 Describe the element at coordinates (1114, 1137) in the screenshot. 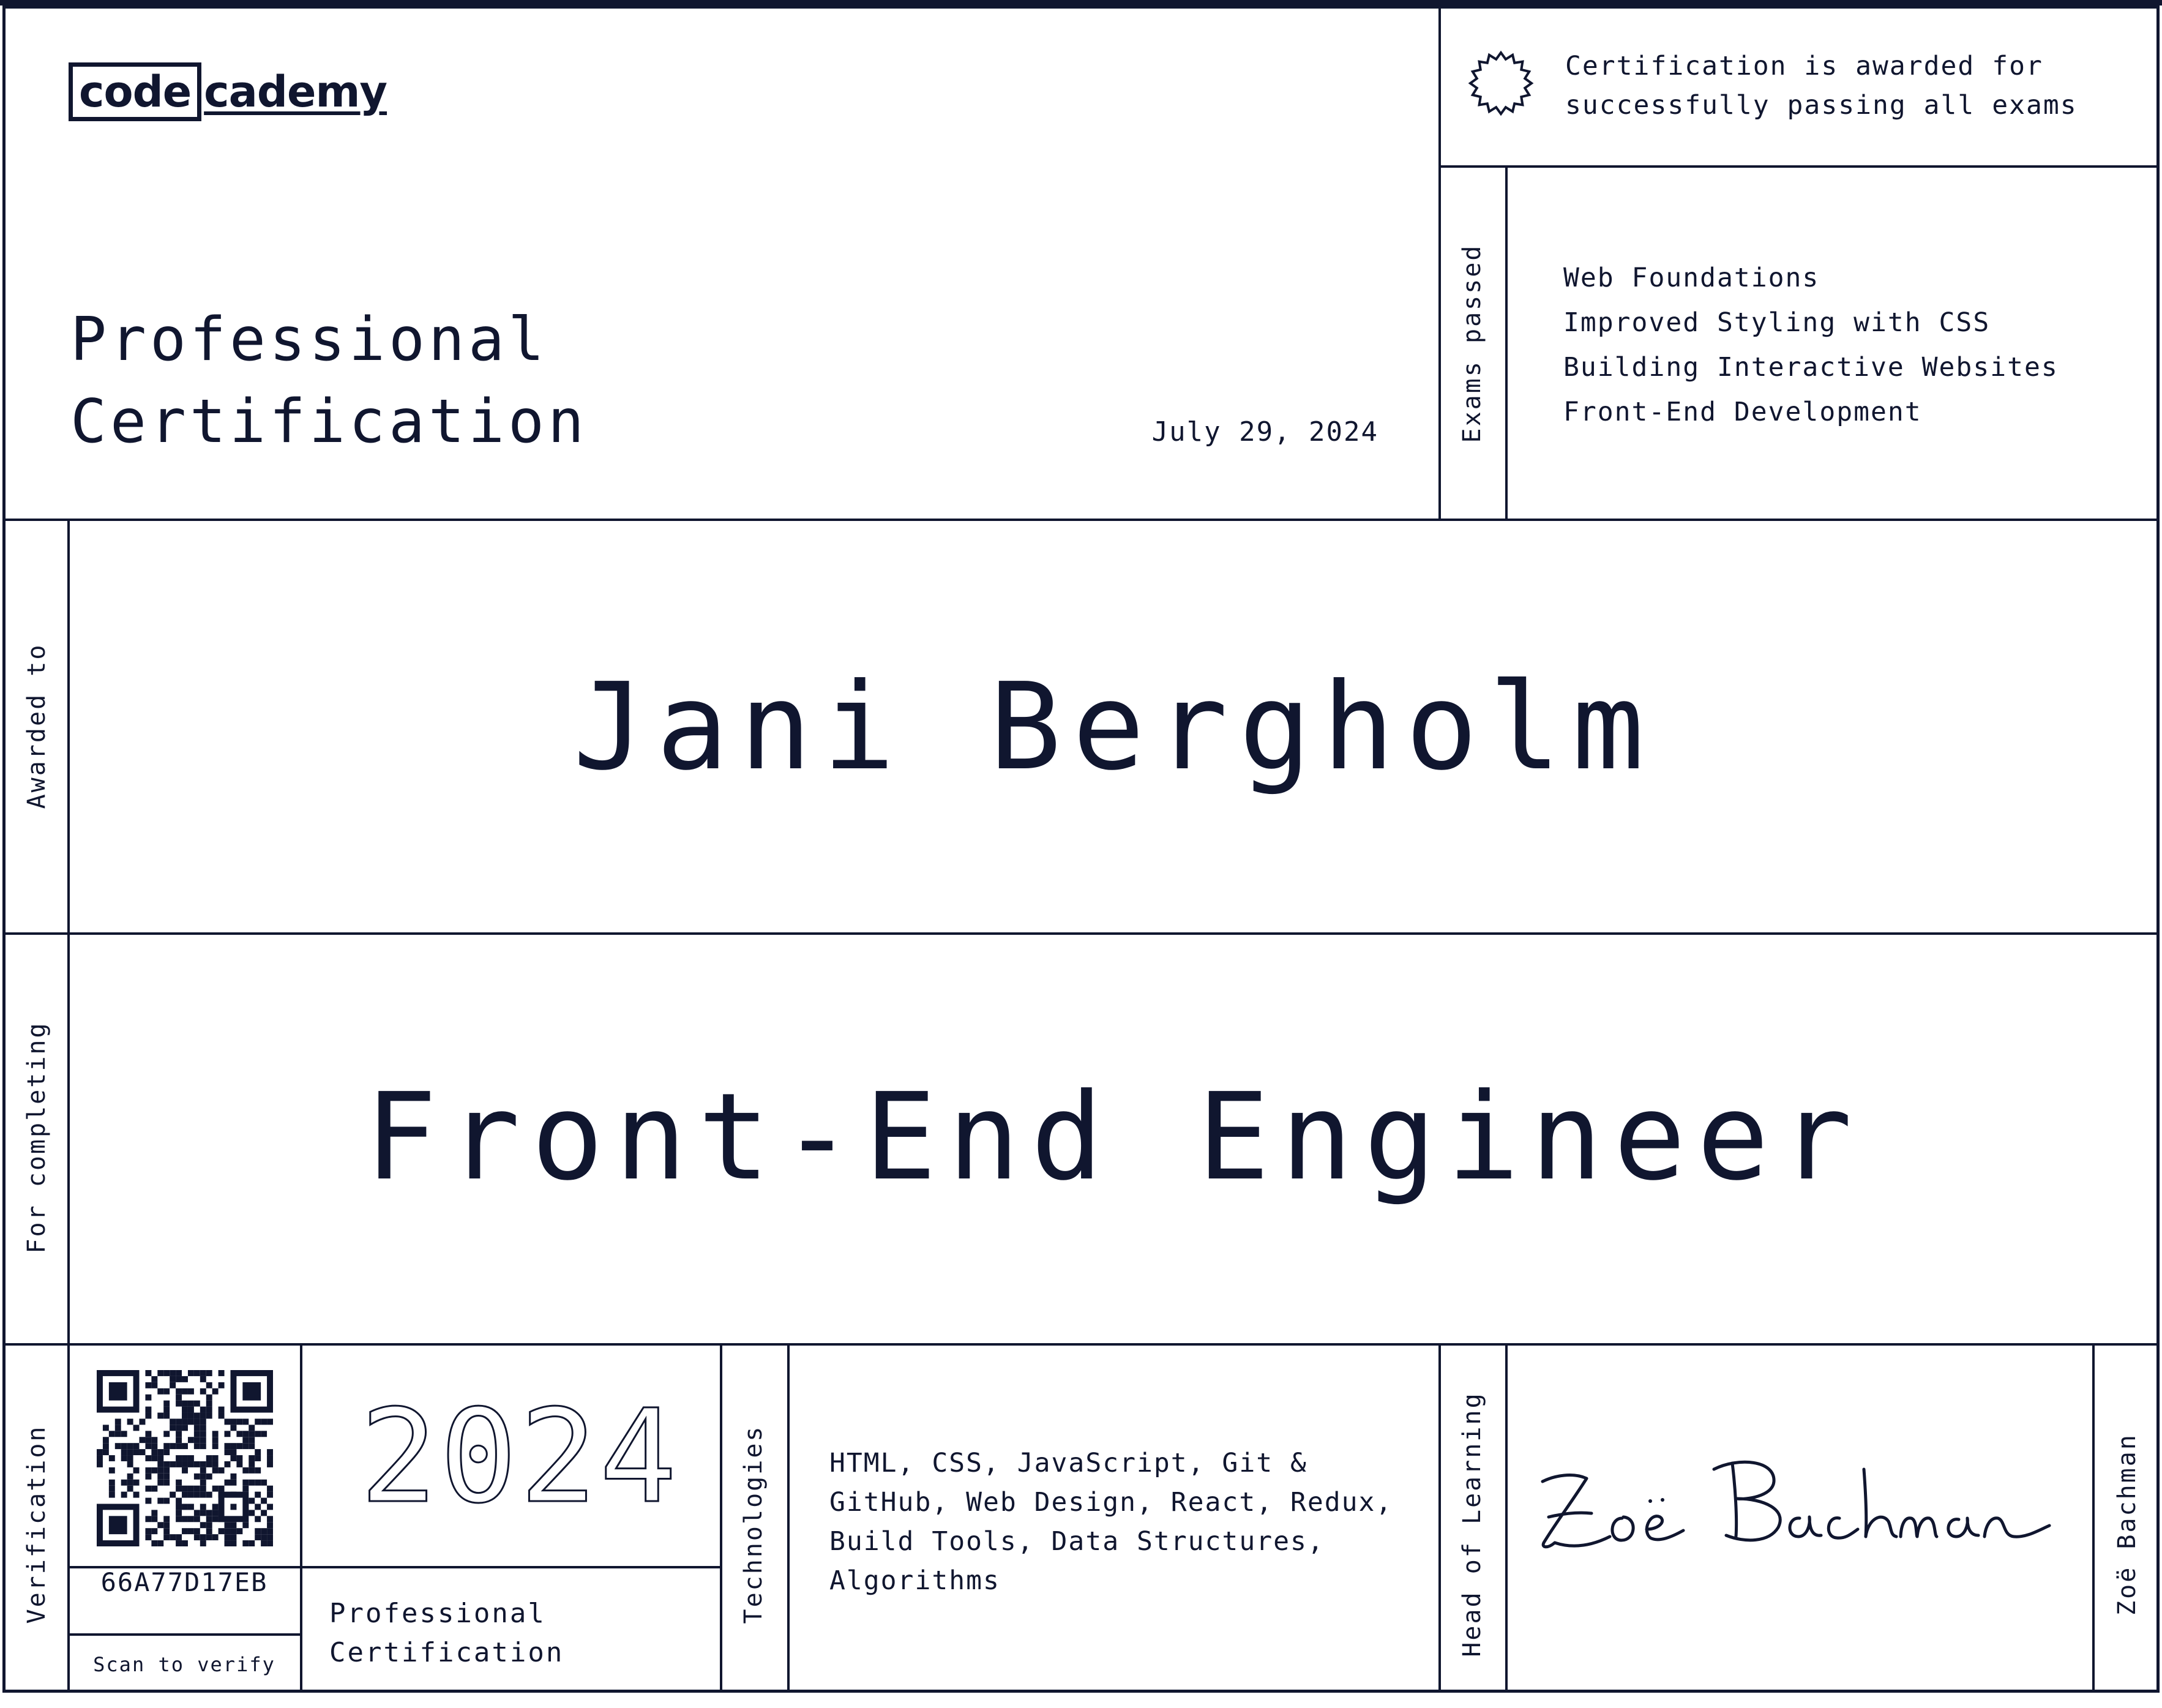

I see `course-name: Front-End Engineer` at that location.